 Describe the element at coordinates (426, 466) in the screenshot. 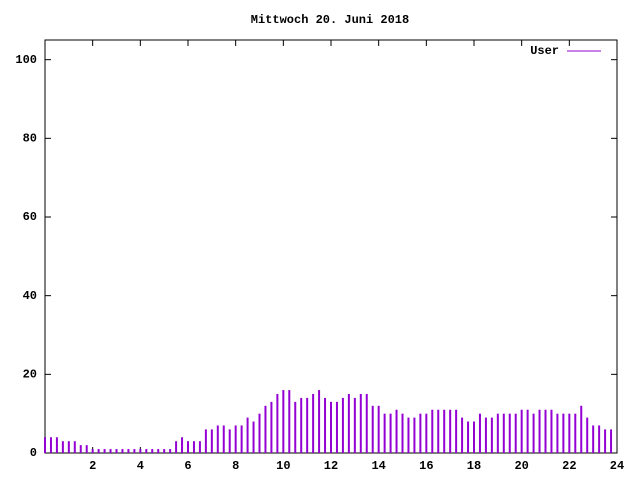

I see `x-tick-label: 16` at that location.